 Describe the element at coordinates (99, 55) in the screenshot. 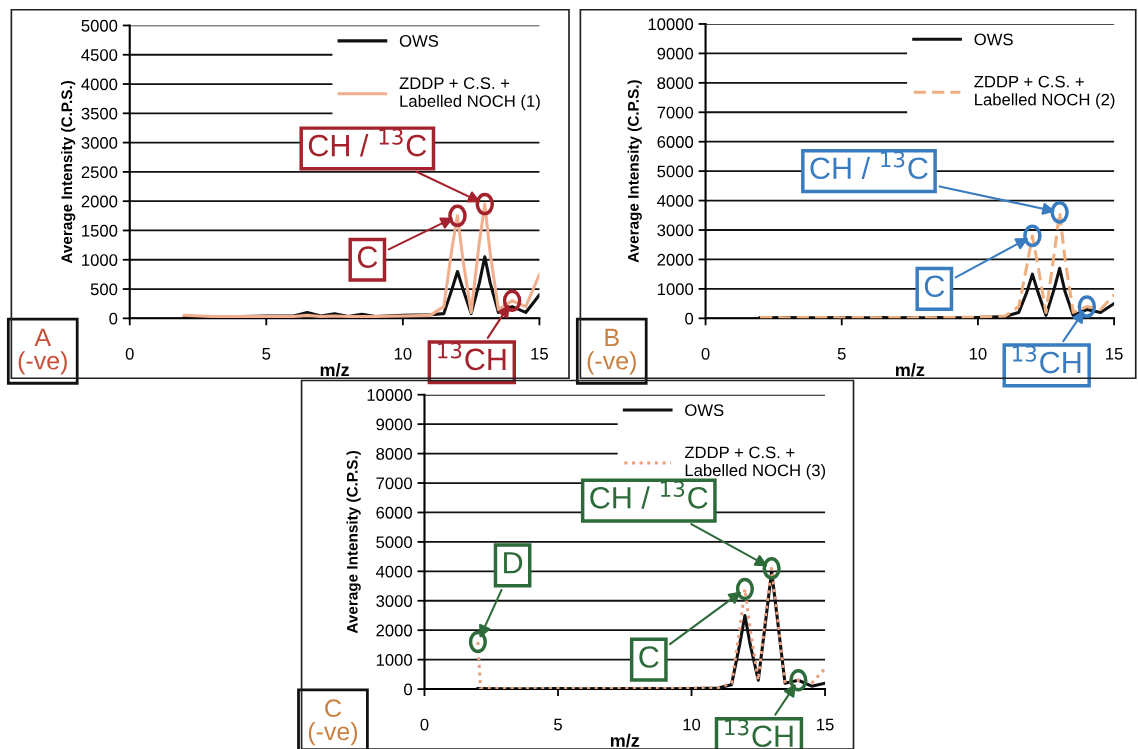

I see `y-tick-label: 4500` at that location.